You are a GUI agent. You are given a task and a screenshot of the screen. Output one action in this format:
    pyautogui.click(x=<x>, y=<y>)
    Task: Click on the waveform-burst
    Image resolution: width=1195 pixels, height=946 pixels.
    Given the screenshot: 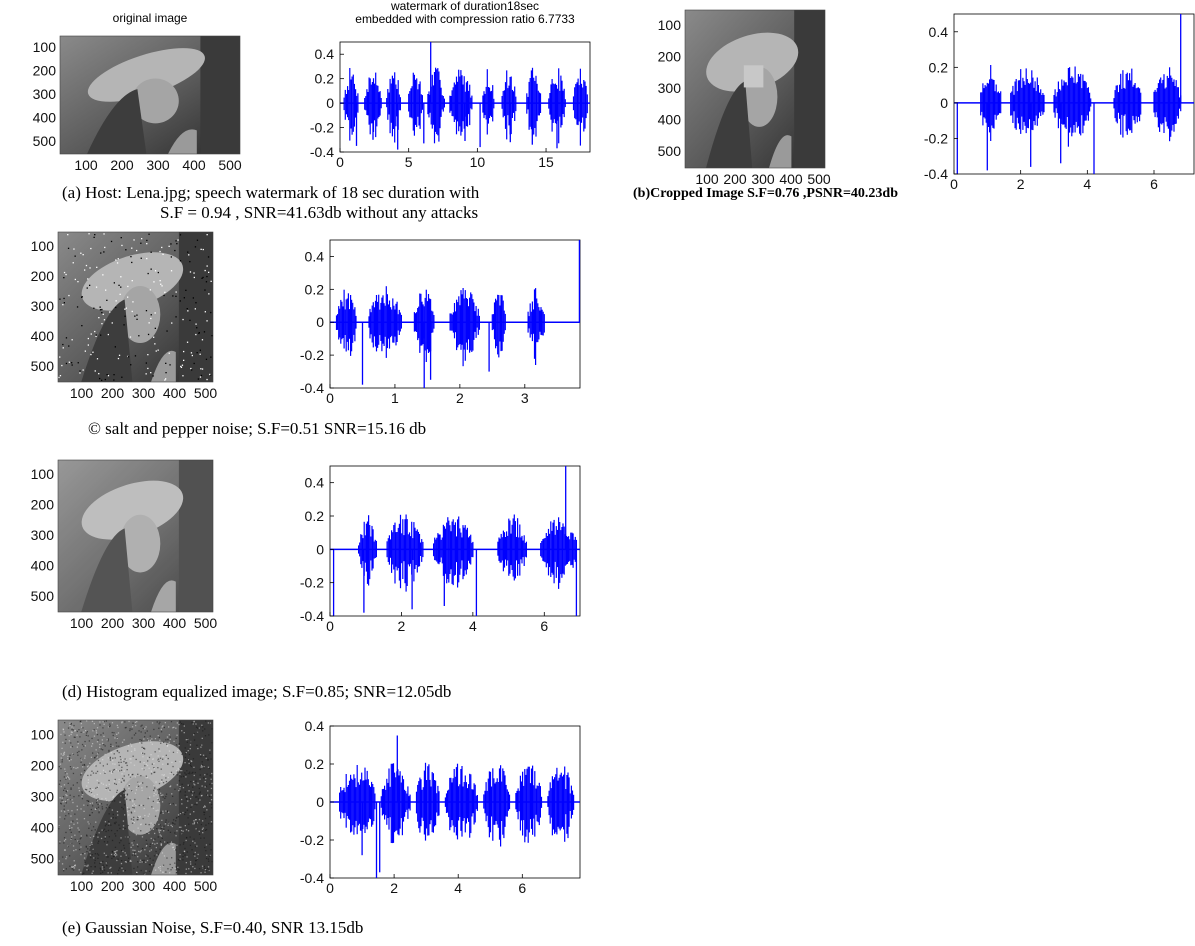 What is the action you would take?
    pyautogui.click(x=405, y=553)
    